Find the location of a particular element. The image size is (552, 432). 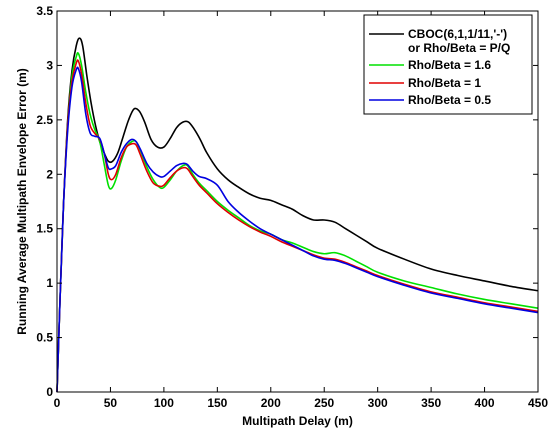

x-tick-label: 350 is located at coordinates (431, 403).